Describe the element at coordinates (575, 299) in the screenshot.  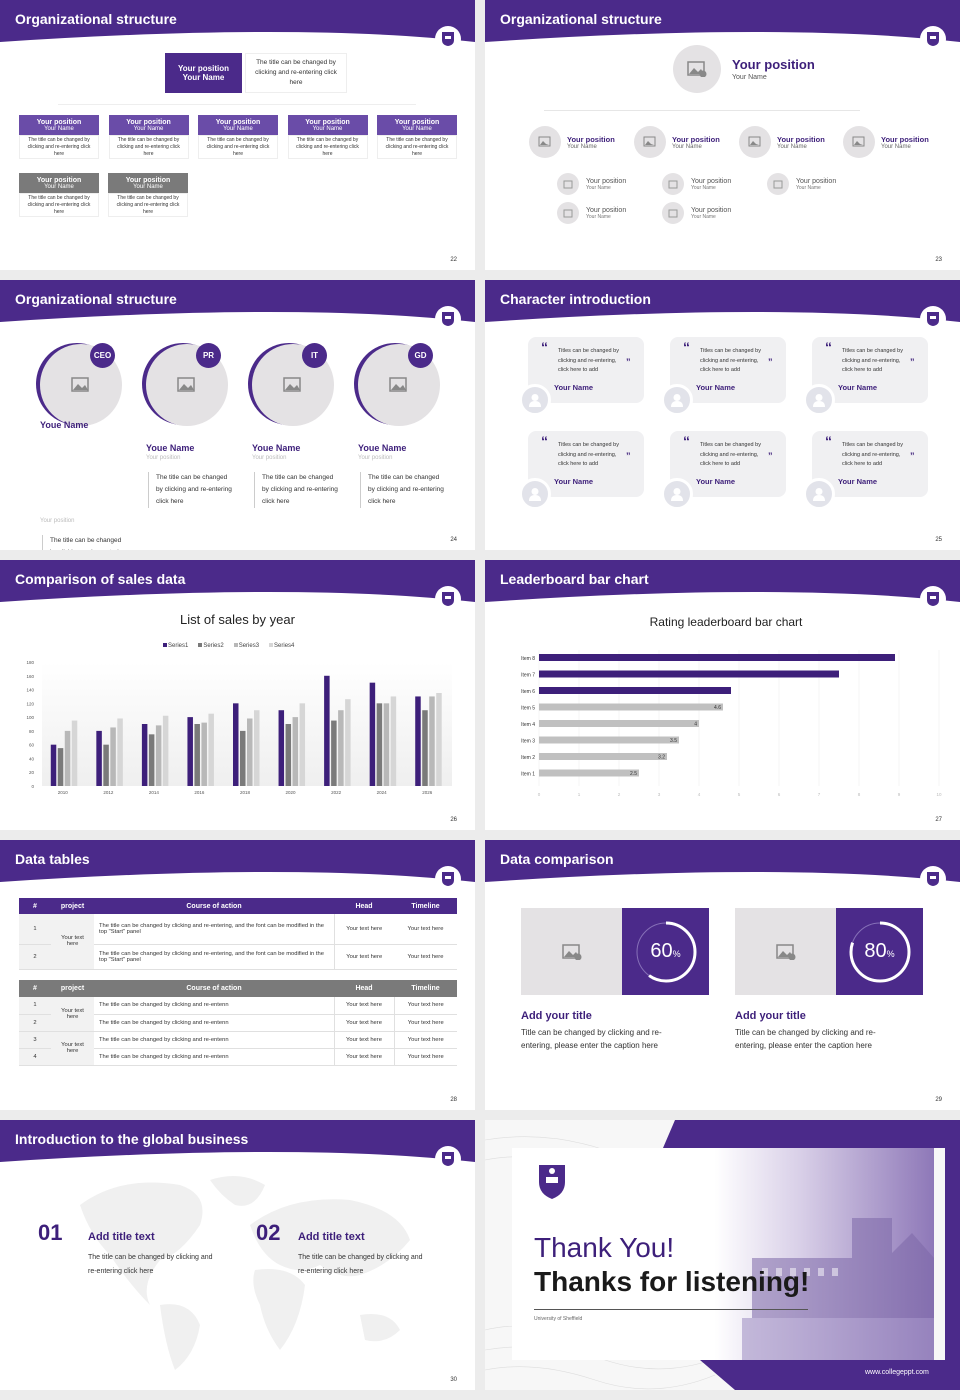
I see `slide-title: Character introduction` at that location.